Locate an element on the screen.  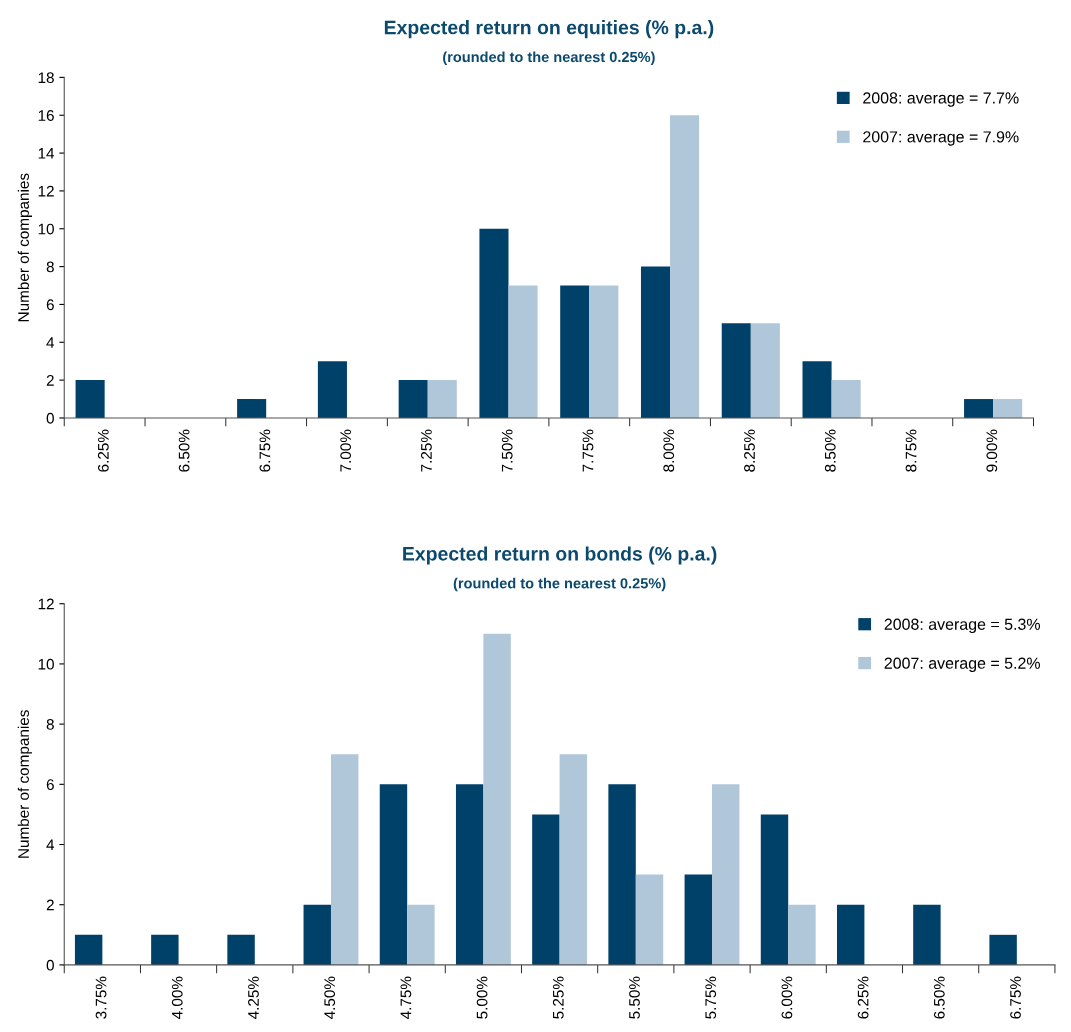
x-tick-label: 8.00% is located at coordinates (669, 450).